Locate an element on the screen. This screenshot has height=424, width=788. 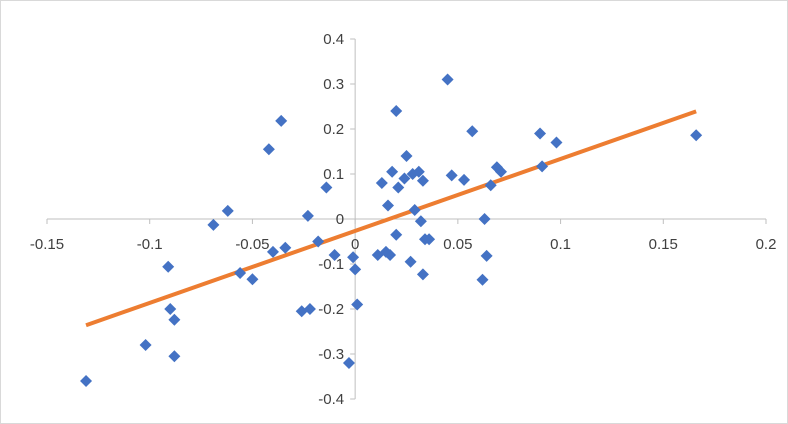
x-tick-label: 0.1 is located at coordinates (560, 244).